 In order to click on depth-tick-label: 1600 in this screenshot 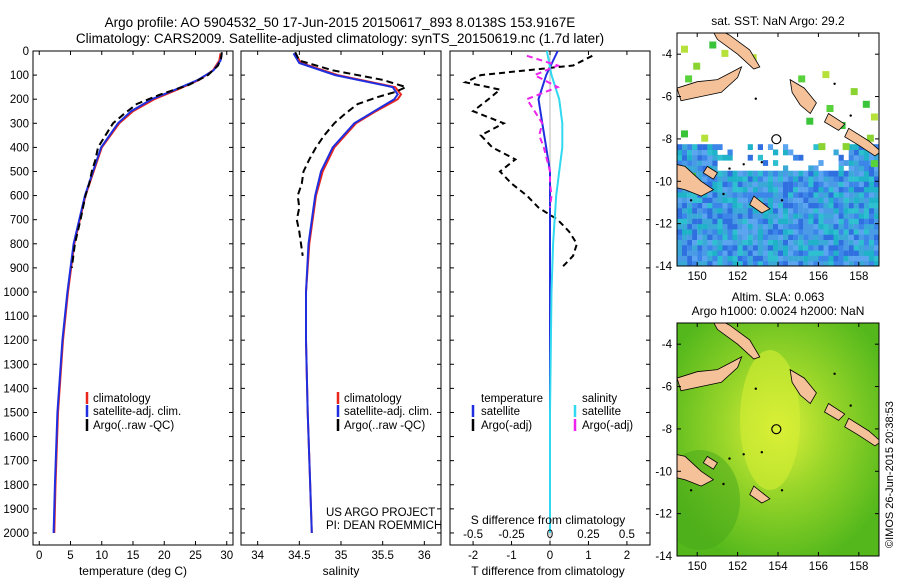, I will do `click(16, 438)`.